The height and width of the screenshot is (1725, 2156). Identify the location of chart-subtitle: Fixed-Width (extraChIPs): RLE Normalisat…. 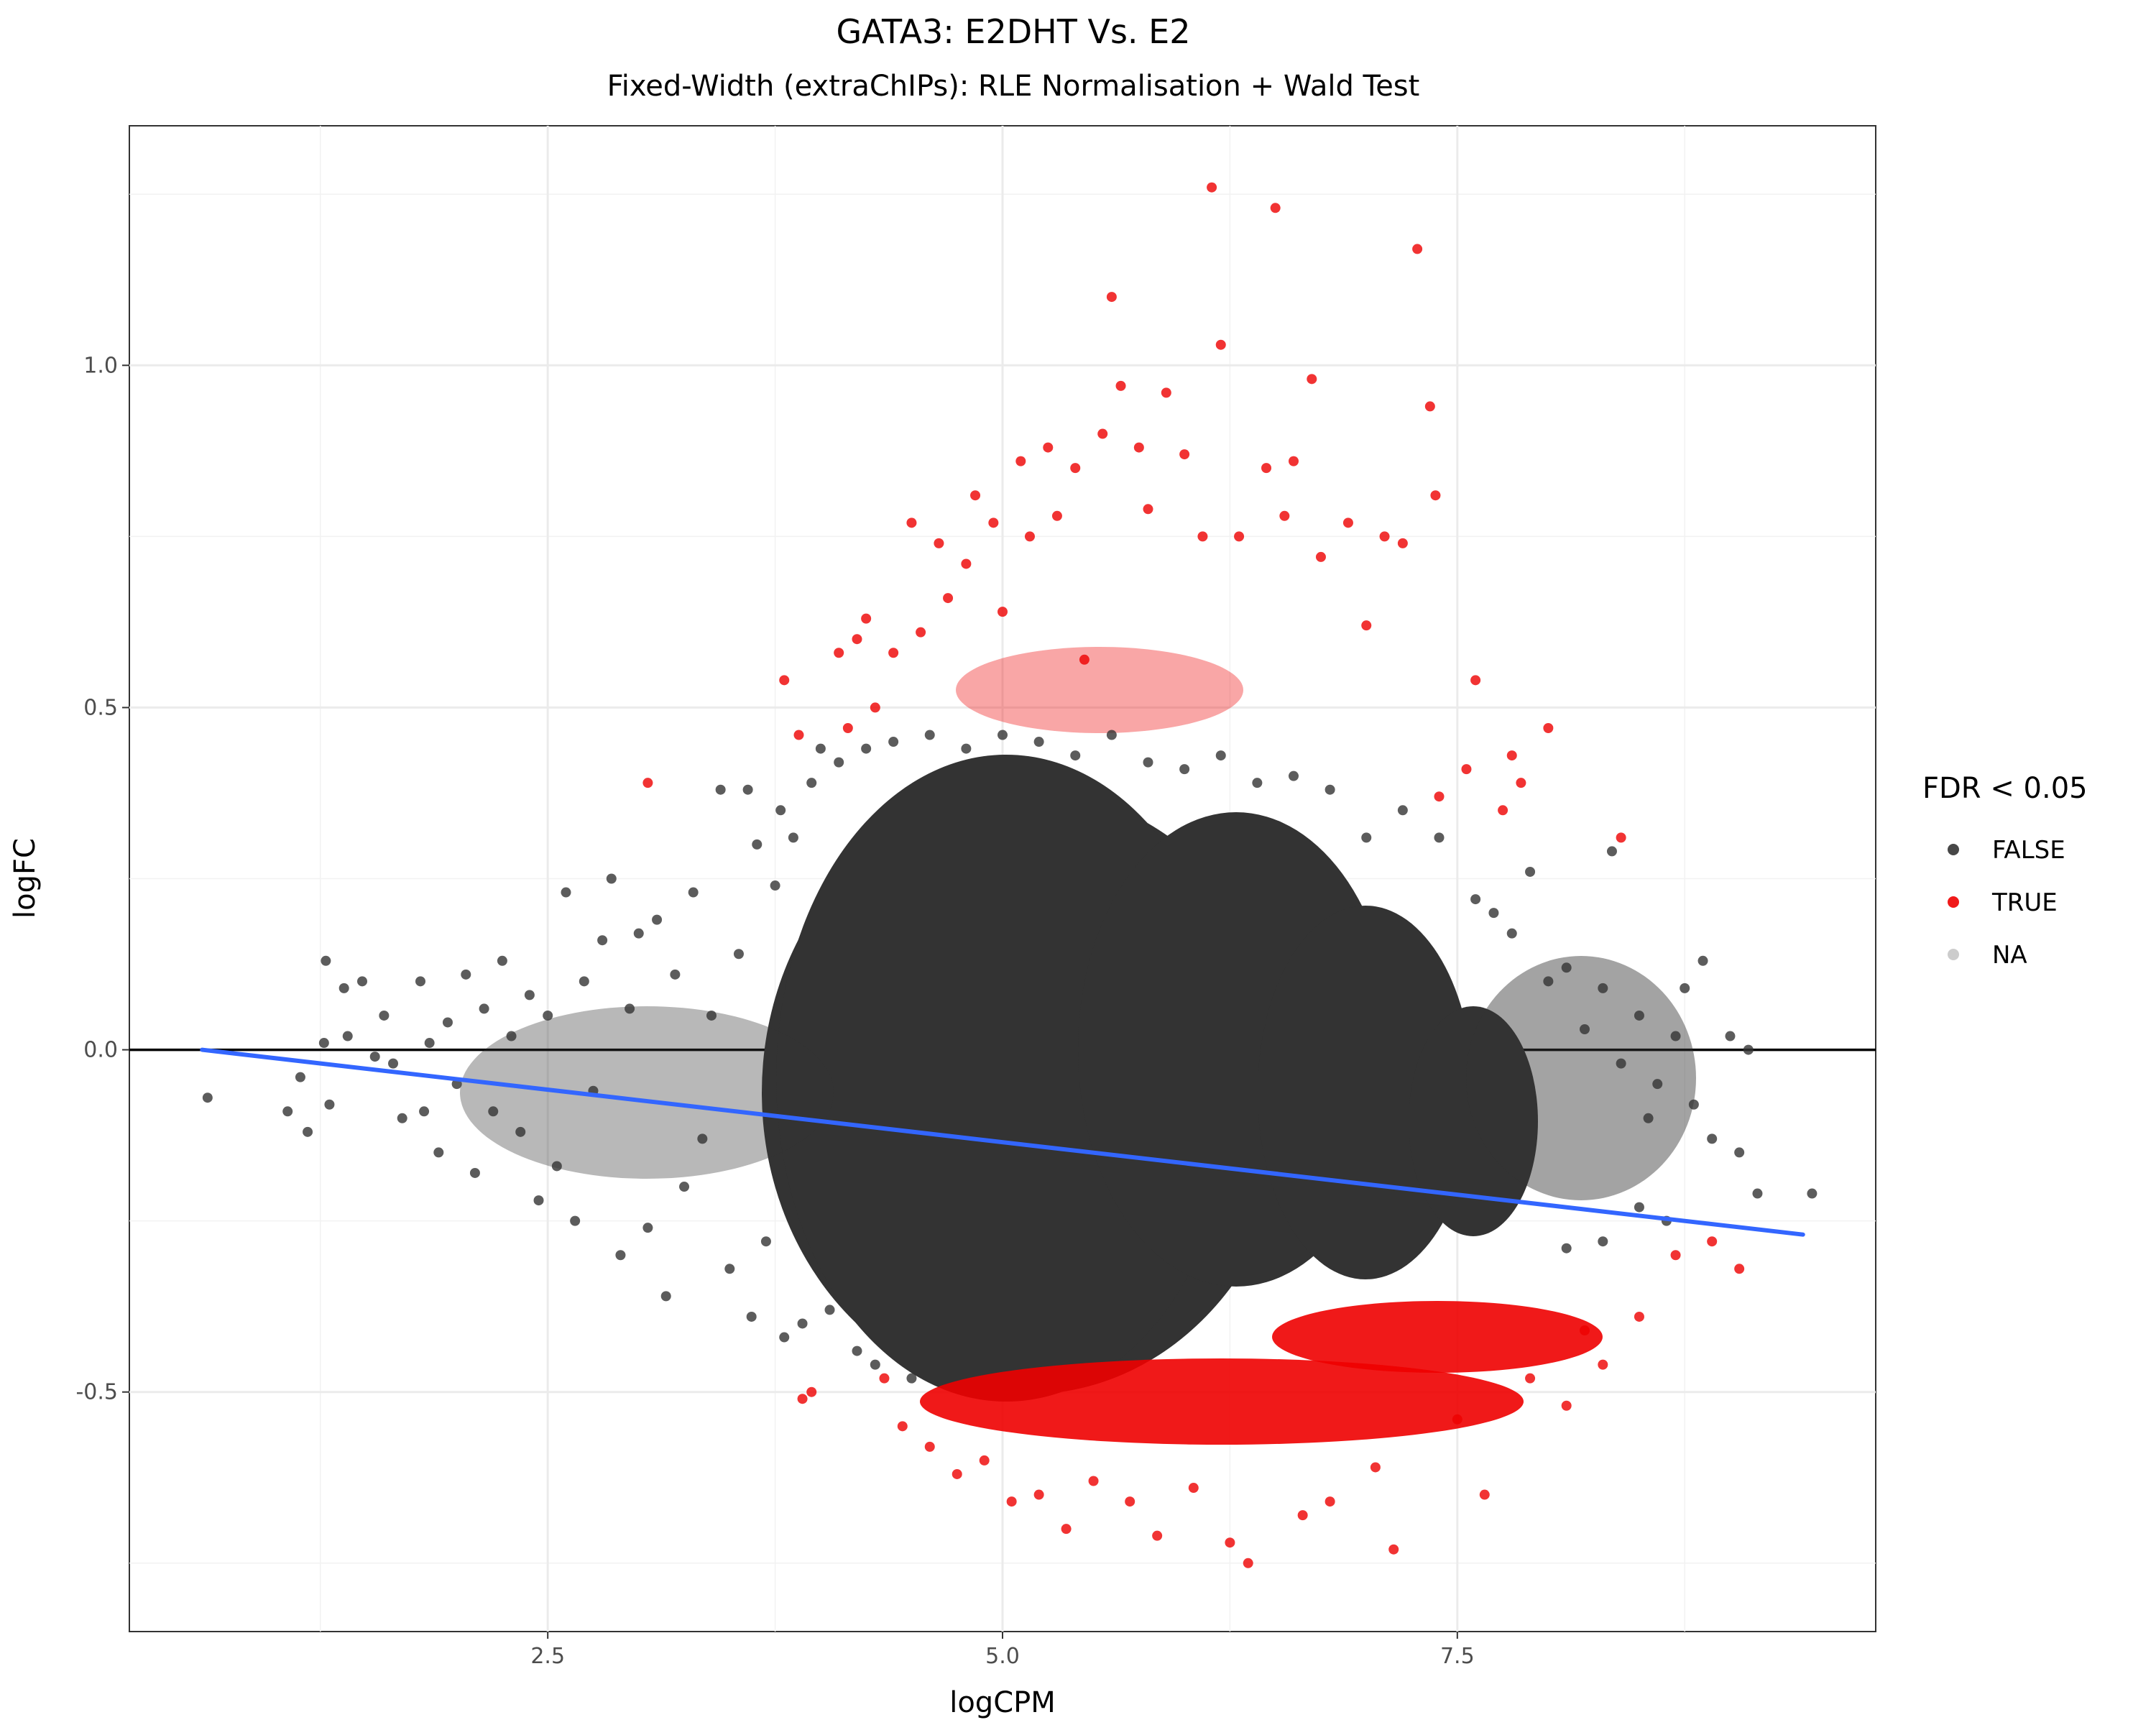
(1014, 86).